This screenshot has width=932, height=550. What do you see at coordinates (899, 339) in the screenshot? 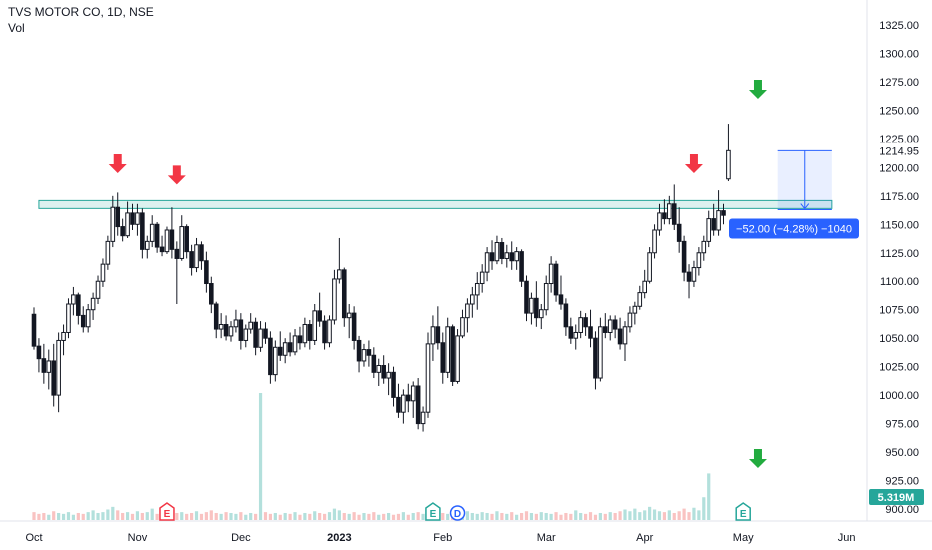
I see `price-tick-label: 1050.00` at bounding box center [899, 339].